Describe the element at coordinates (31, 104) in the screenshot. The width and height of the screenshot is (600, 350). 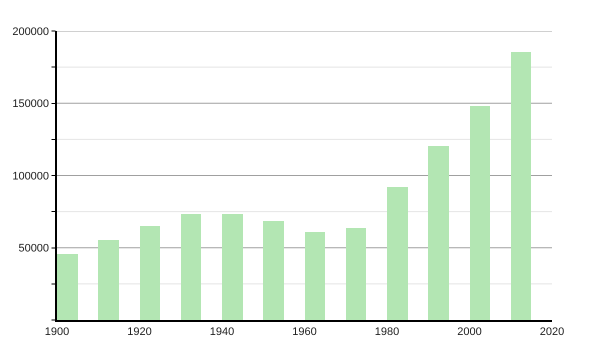
I see `y-tick-label: 150000` at that location.